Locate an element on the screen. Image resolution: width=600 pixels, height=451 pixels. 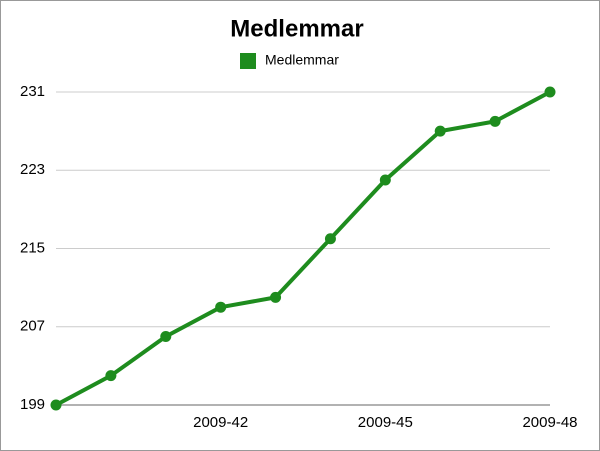
legend-label: Medlemmar is located at coordinates (302, 60).